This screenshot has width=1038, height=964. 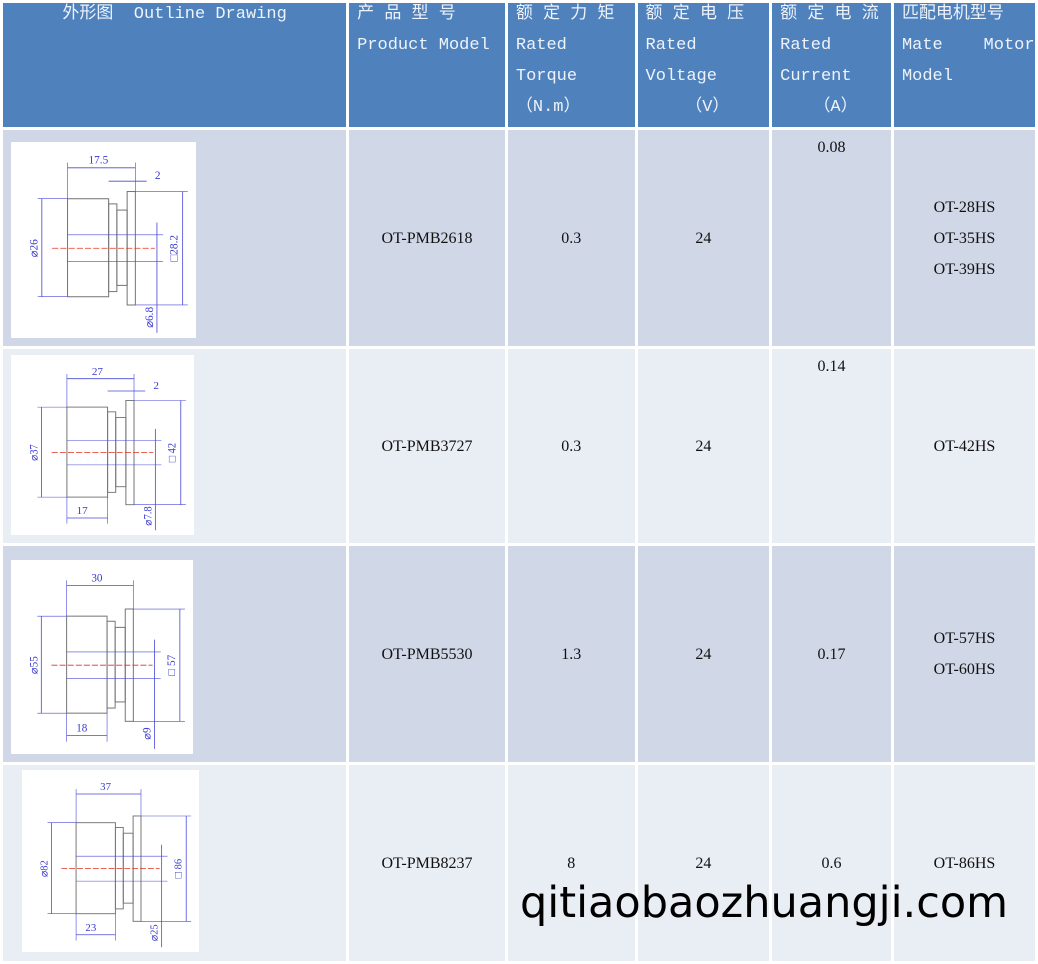 What do you see at coordinates (964, 269) in the screenshot?
I see `mate-motor-model: OT-39HS` at bounding box center [964, 269].